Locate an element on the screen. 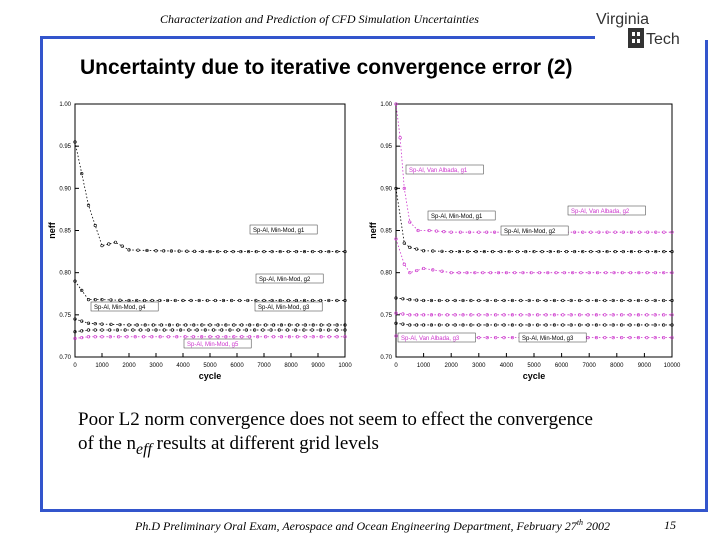  logo-tower is located at coordinates (636, 38).